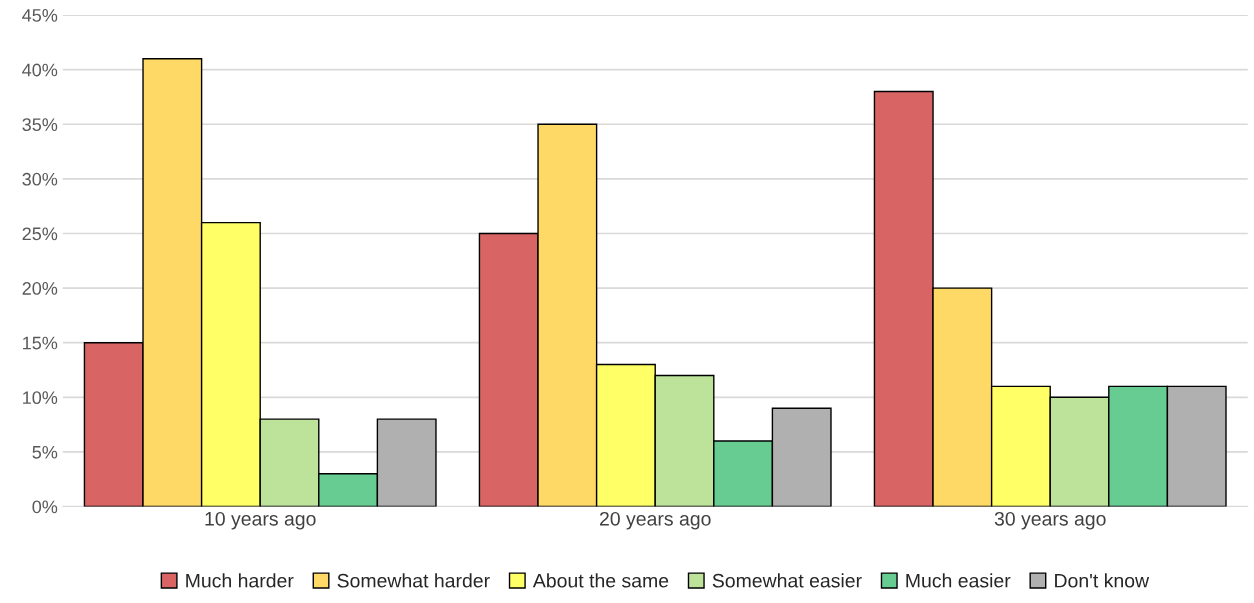 The width and height of the screenshot is (1254, 603). Describe the element at coordinates (40, 15) in the screenshot. I see `y-tick-label: 45%` at that location.